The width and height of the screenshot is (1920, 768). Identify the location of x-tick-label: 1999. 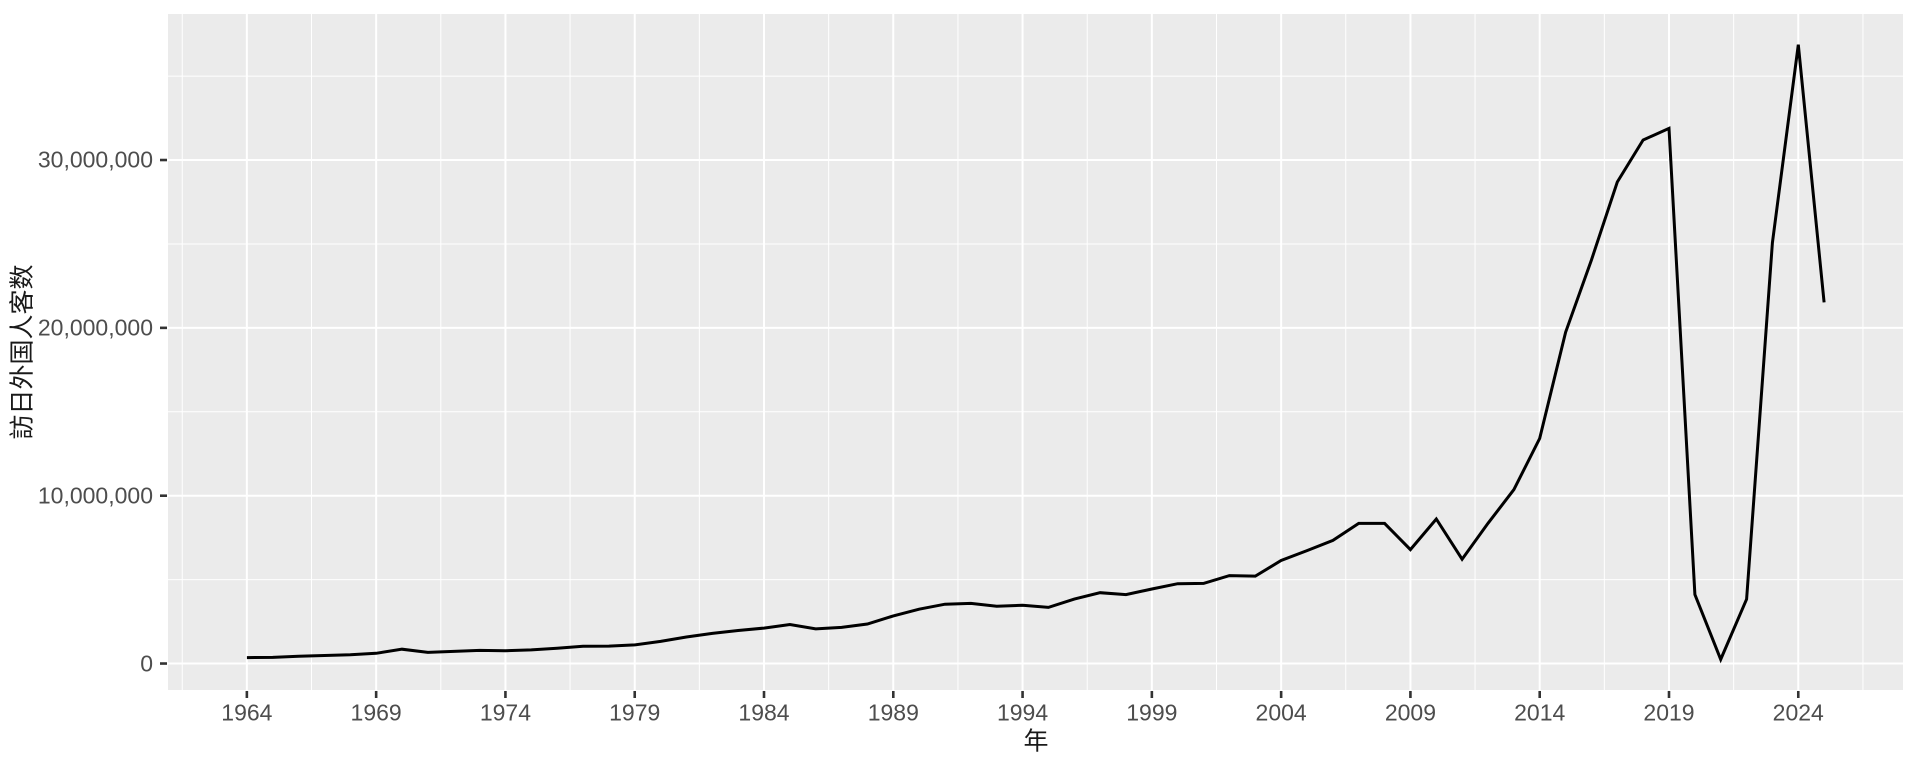
(1152, 712).